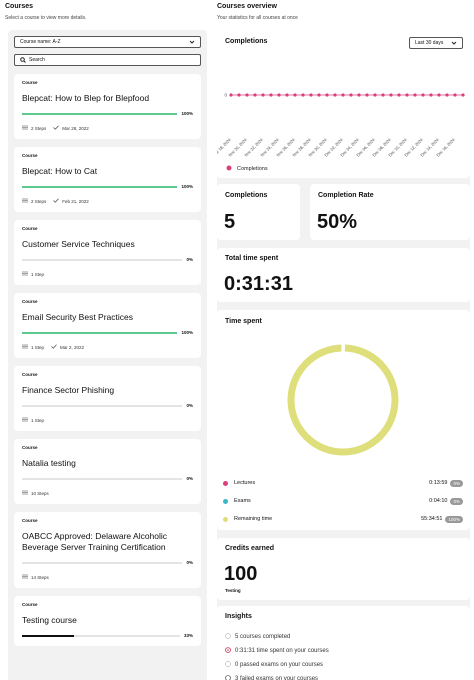 This screenshot has height=680, width=474. Describe the element at coordinates (438, 483) in the screenshot. I see `legend-time: 0:13:59` at that location.